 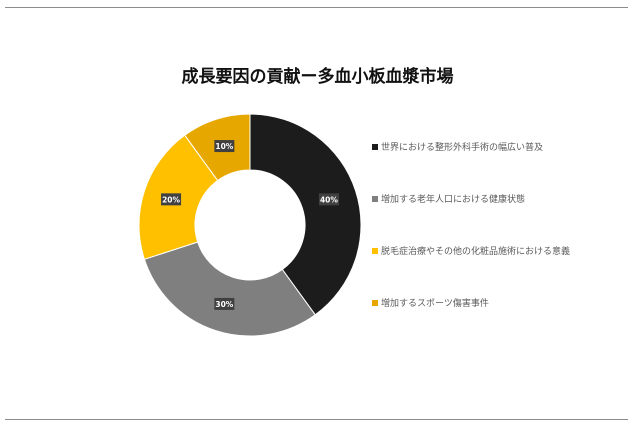 I want to click on legend-label: 増加するスポーツ傷害事件, so click(x=435, y=304).